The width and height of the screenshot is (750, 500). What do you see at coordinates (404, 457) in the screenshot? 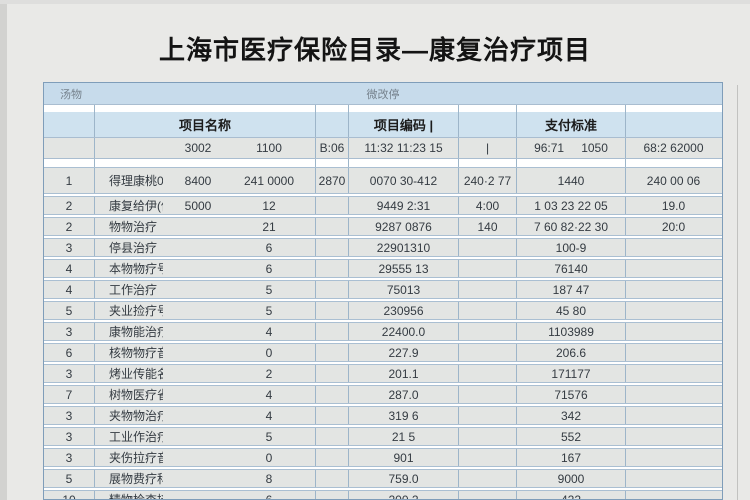
I see `project-code-cell: 901` at bounding box center [404, 457].